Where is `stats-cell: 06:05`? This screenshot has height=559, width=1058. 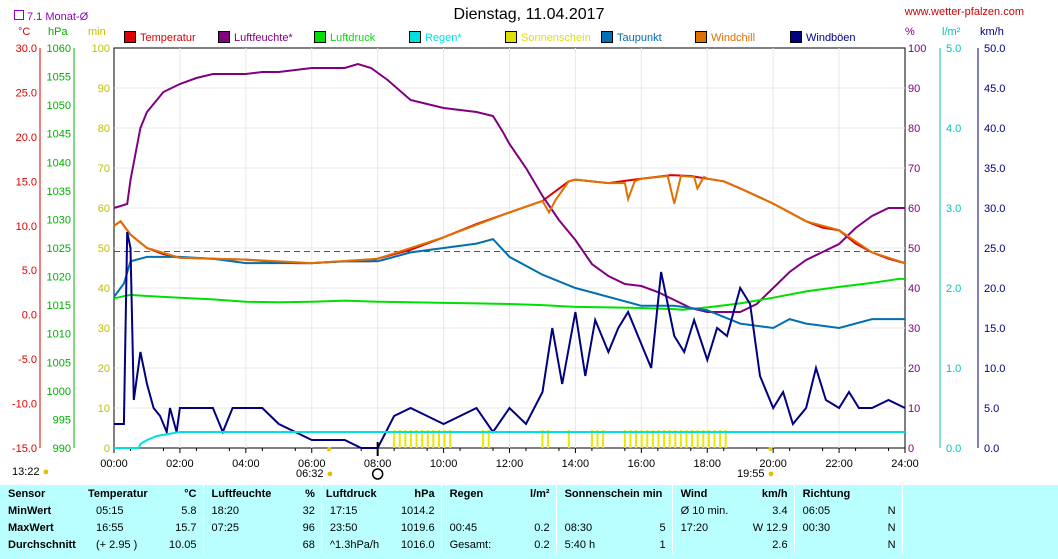
stats-cell: 06:05 is located at coordinates (828, 510).